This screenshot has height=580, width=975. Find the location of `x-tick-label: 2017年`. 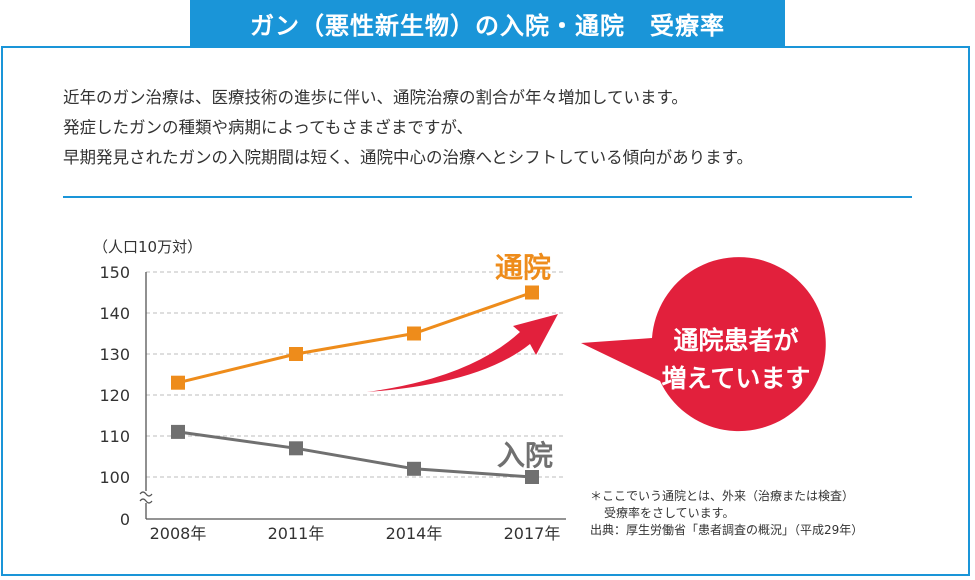

x-tick-label: 2017年 is located at coordinates (532, 533).